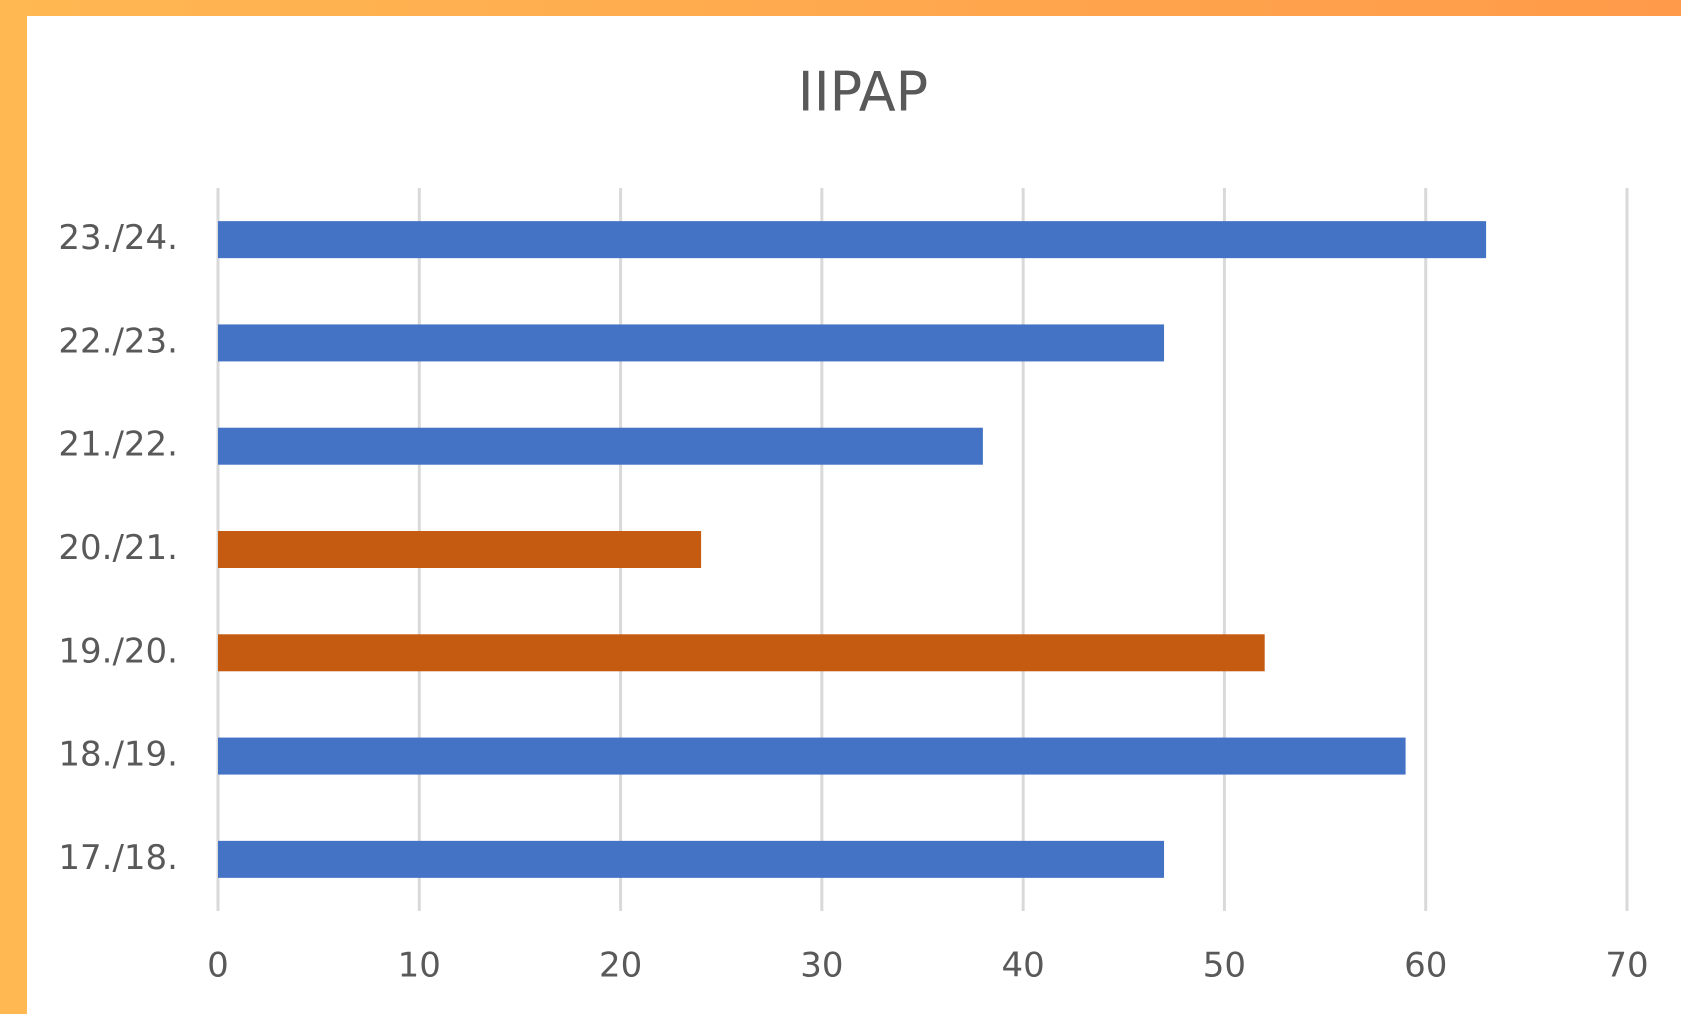 The image size is (1681, 1014). What do you see at coordinates (821, 966) in the screenshot?
I see `x-tick-label: 30` at bounding box center [821, 966].